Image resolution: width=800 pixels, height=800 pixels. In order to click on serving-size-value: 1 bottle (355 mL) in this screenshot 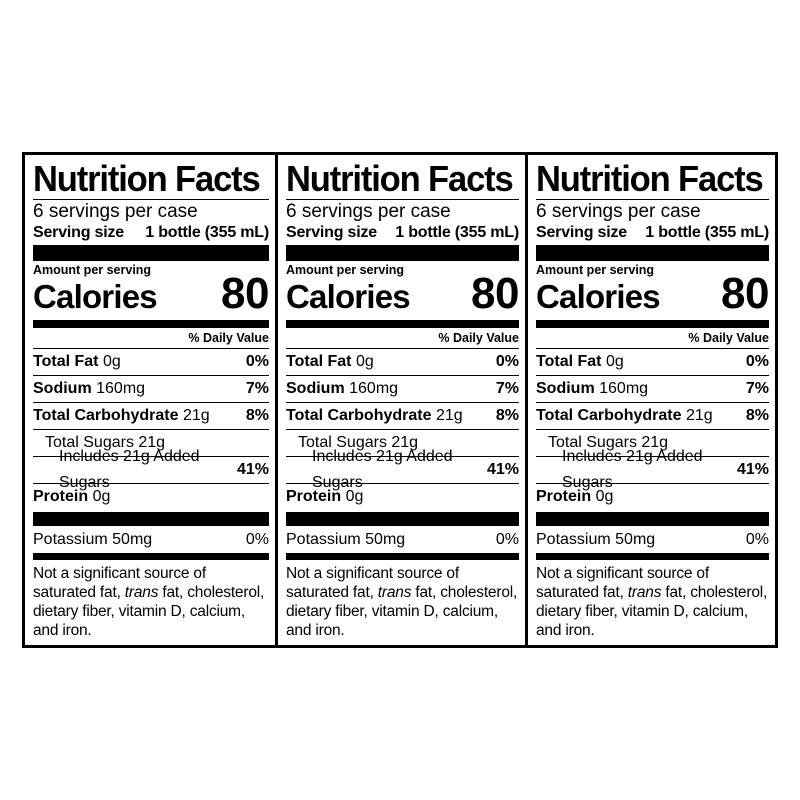, I will do `click(457, 232)`.